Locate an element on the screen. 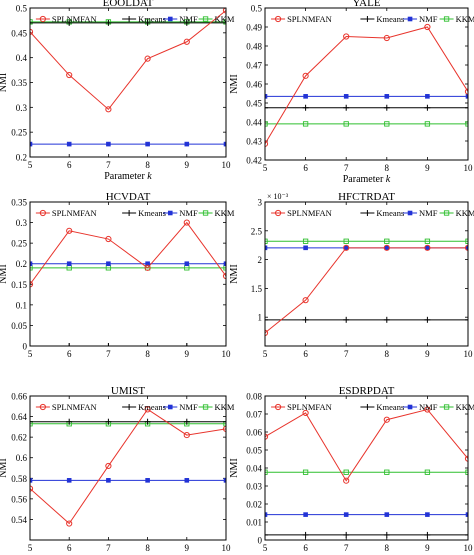 The width and height of the screenshot is (474, 555). axis-exponent-label: × 10⁻³ is located at coordinates (278, 196).